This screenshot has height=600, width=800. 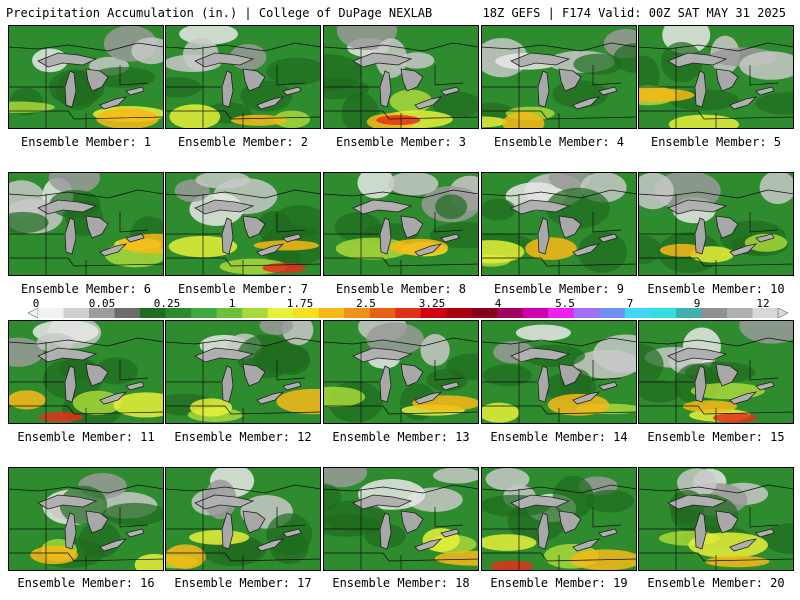 I want to click on ensemble-member-label: Ensemble Member: 14, so click(x=559, y=437).